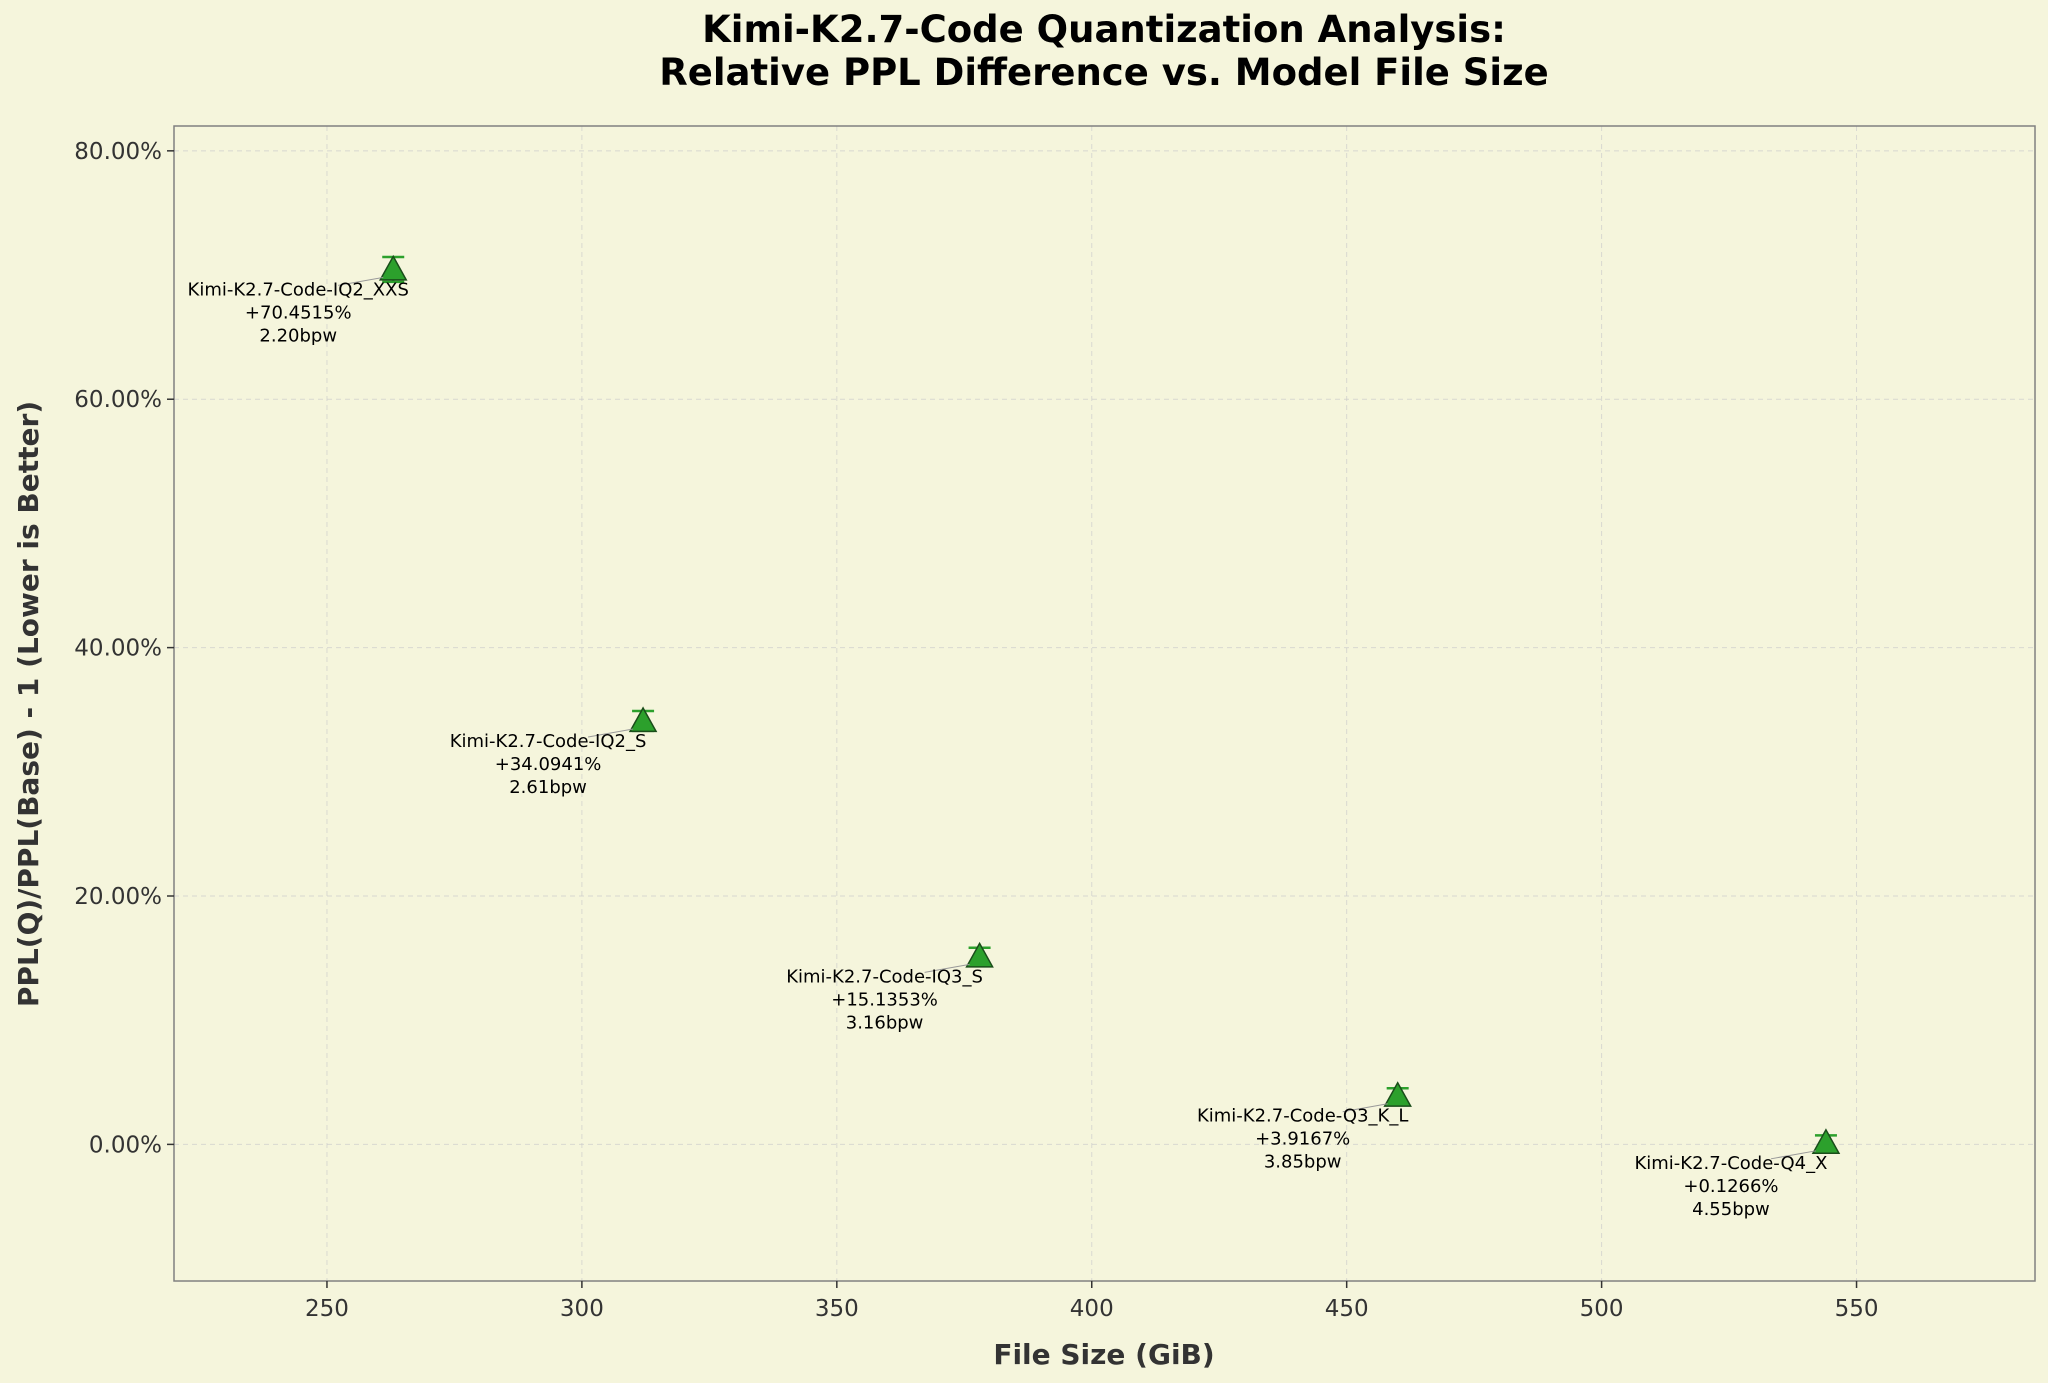 The width and height of the screenshot is (2048, 1383). Describe the element at coordinates (548, 764) in the screenshot. I see `point-value-label: +34.0941%` at that location.